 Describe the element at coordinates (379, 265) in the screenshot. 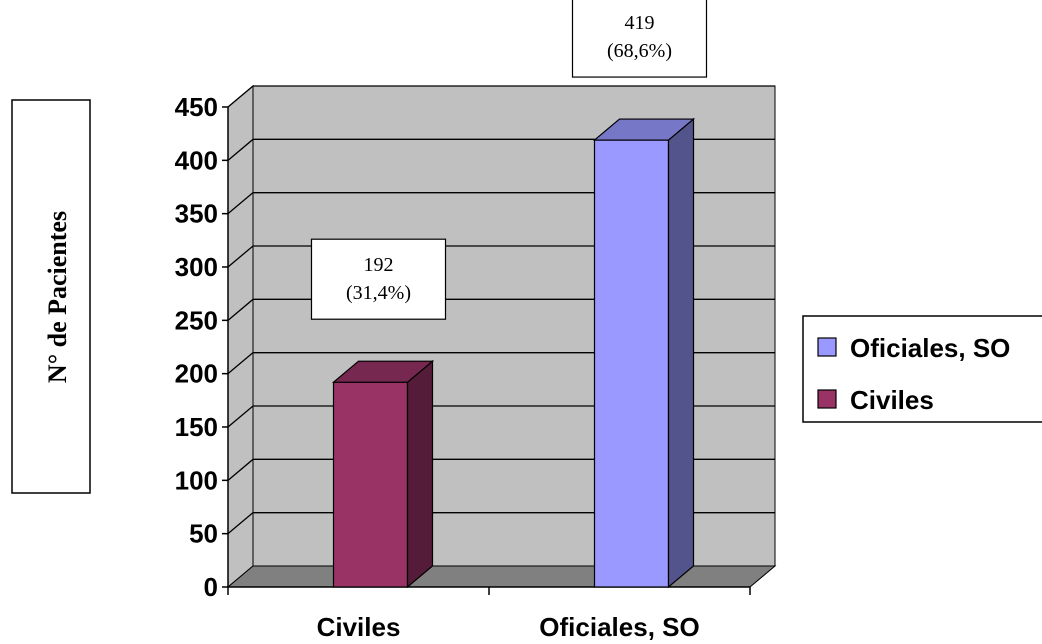

I see `data-label-value: 192` at that location.